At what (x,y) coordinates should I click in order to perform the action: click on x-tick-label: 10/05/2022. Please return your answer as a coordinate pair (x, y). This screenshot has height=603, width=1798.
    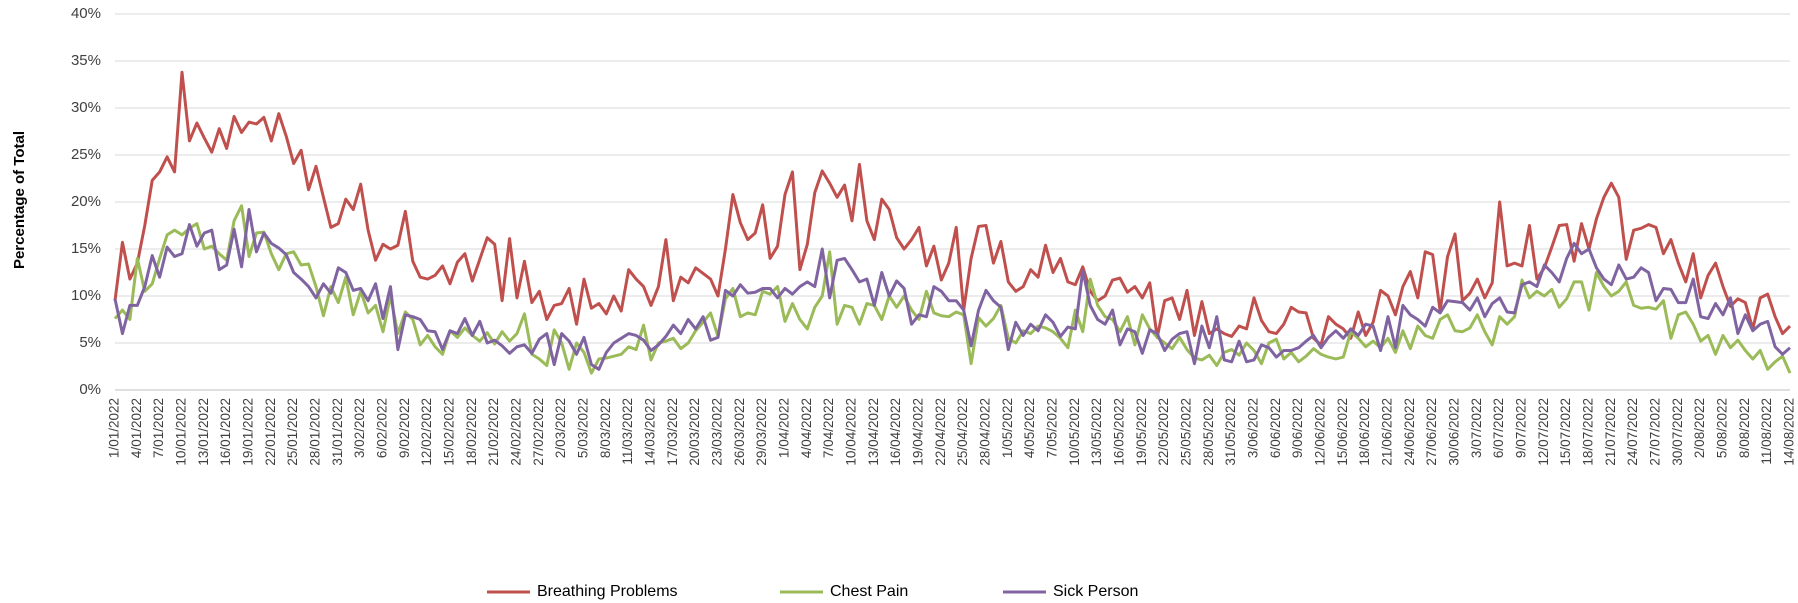
    Looking at the image, I should click on (1074, 432).